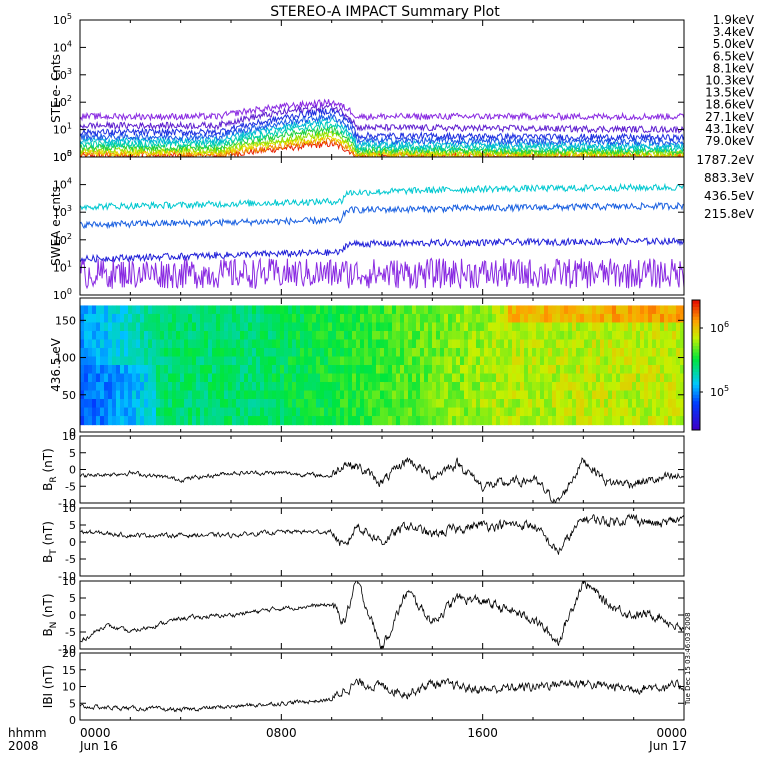  What do you see at coordinates (65, 358) in the screenshot?
I see `y-tick-label: 100` at bounding box center [65, 358].